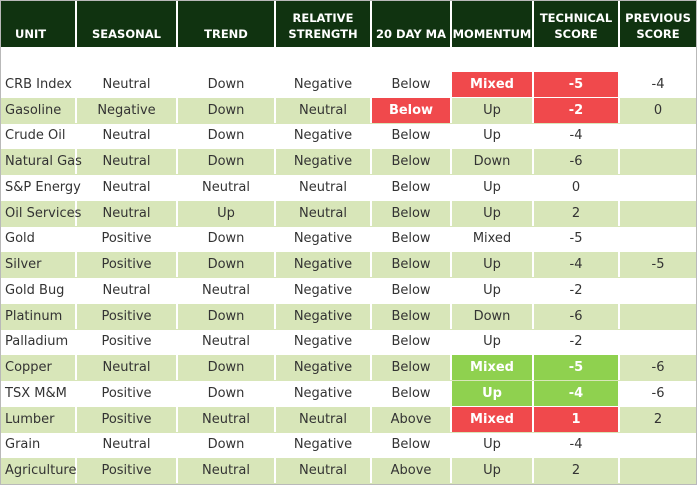  What do you see at coordinates (412, 24) in the screenshot?
I see `header-20-day-ma: 20 DAY MA` at bounding box center [412, 24].